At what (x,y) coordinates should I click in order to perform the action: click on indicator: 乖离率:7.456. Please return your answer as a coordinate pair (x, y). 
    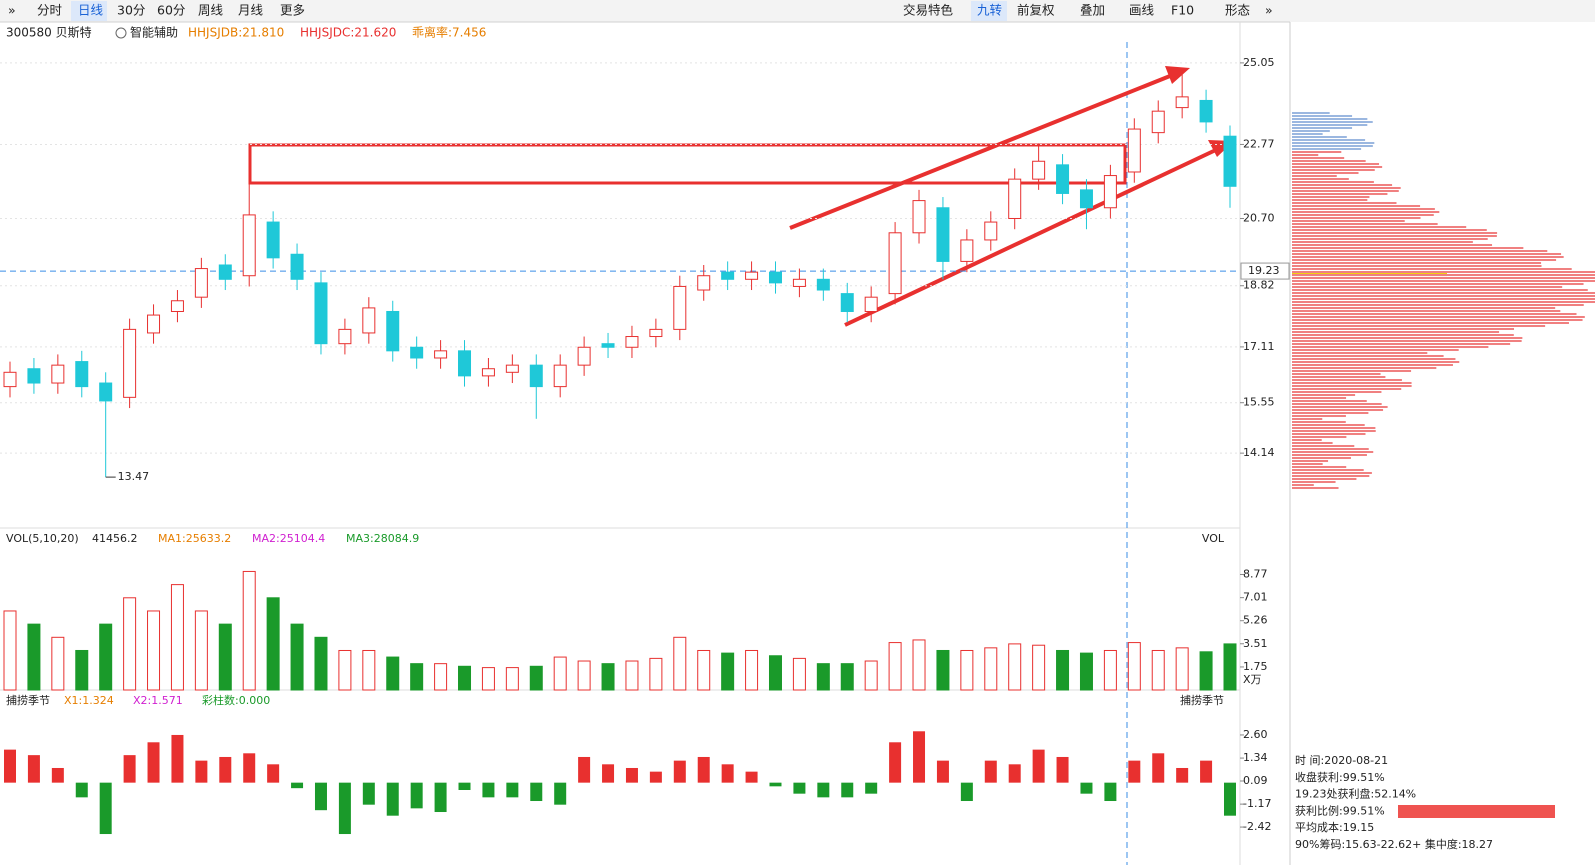
    Looking at the image, I should click on (449, 32).